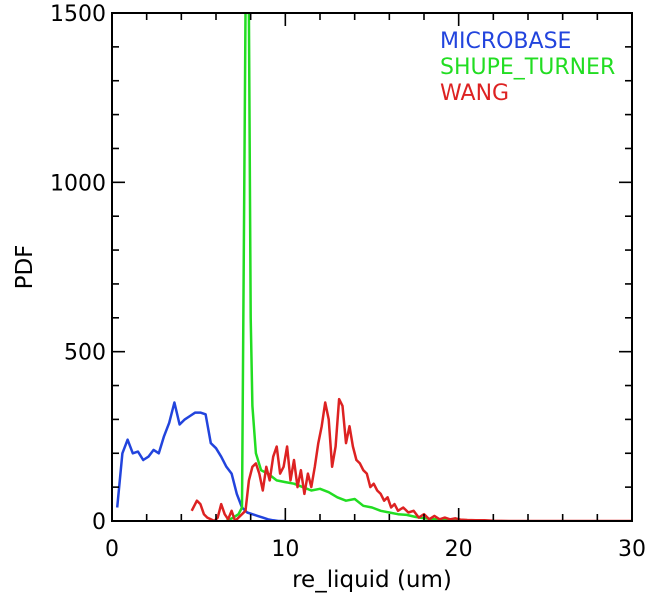 The width and height of the screenshot is (650, 597). I want to click on legend-entry: SHUPE_TURNER, so click(527, 67).